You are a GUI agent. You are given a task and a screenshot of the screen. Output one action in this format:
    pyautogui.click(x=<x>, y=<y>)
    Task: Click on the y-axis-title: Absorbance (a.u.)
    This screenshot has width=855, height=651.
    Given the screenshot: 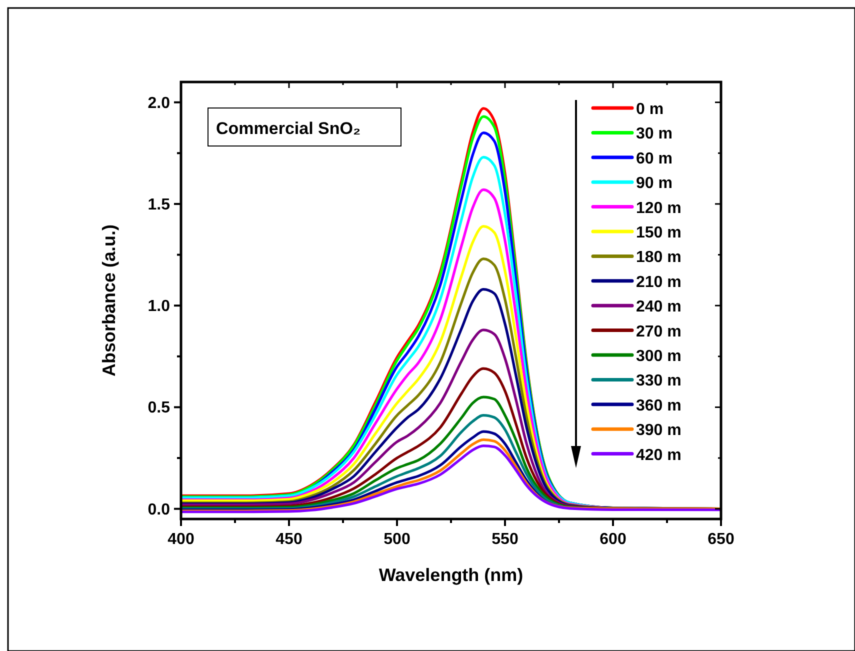 What is the action you would take?
    pyautogui.click(x=109, y=300)
    